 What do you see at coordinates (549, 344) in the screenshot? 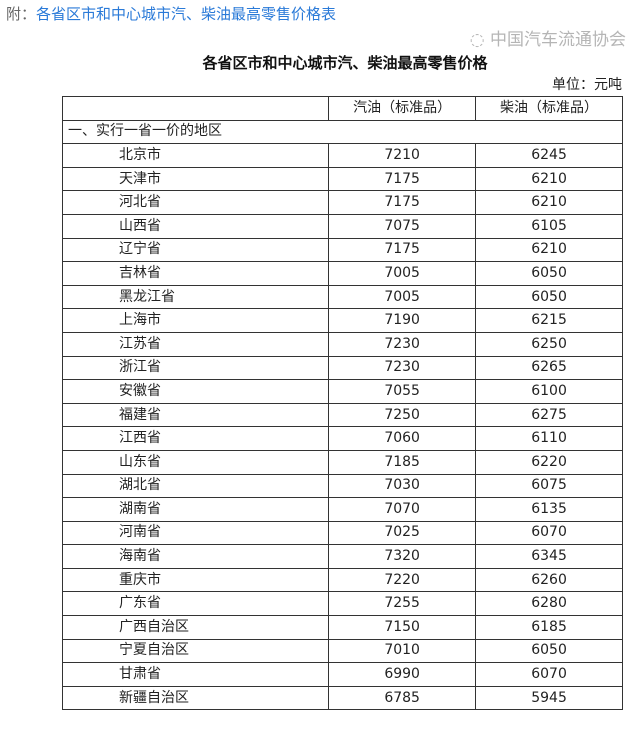
I see `diesel-cell: 6250` at bounding box center [549, 344].